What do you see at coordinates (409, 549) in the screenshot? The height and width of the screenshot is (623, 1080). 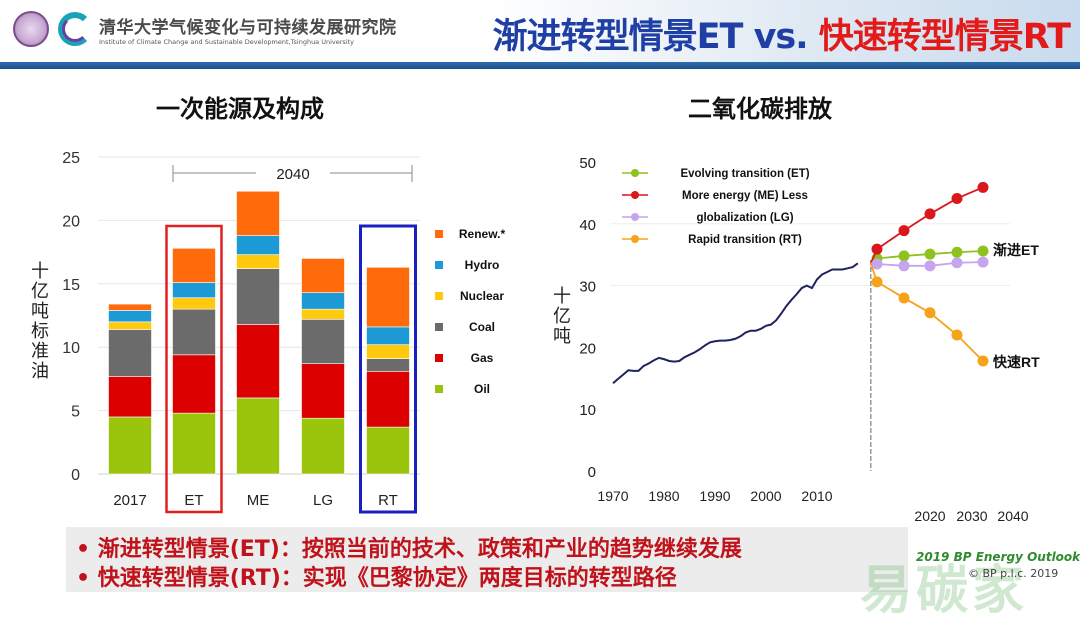 I see `bullet-et: • 渐进转型情景(ET)：按照当前的技术、政策和产业的趋势继续发展` at bounding box center [409, 549].